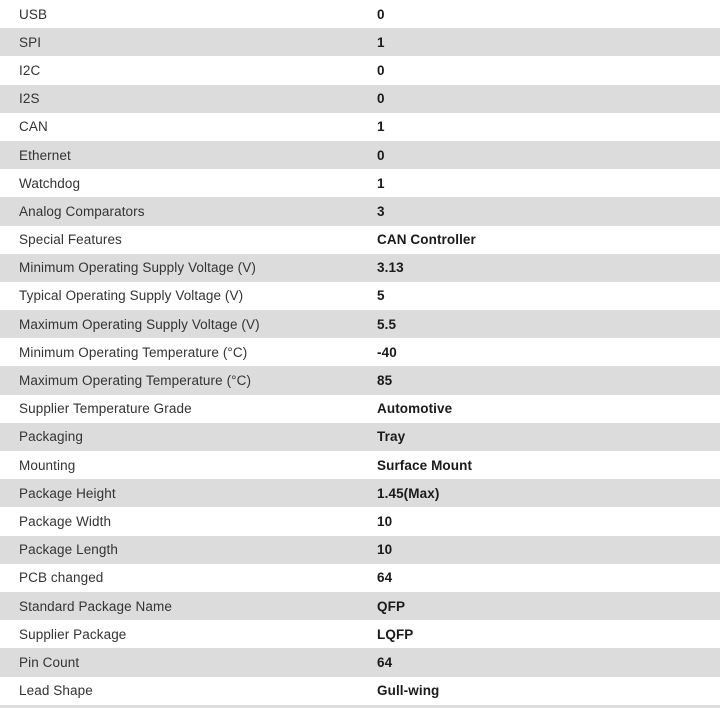 The width and height of the screenshot is (720, 708). Describe the element at coordinates (426, 240) in the screenshot. I see `attribute-value: CAN Controller` at that location.